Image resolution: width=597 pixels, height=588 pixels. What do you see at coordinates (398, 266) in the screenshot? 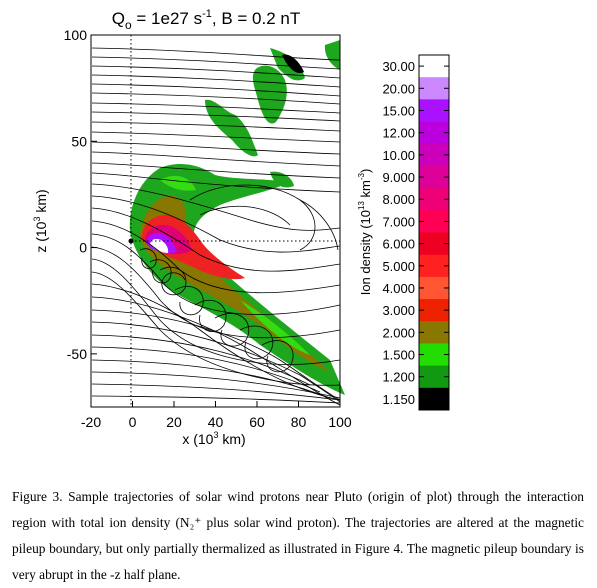
I see `colorbar-level-label: 5.000` at bounding box center [398, 266].